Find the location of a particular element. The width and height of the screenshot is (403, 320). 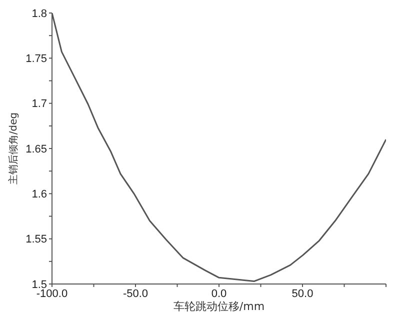

x-tick-label: 50.0 is located at coordinates (303, 294).